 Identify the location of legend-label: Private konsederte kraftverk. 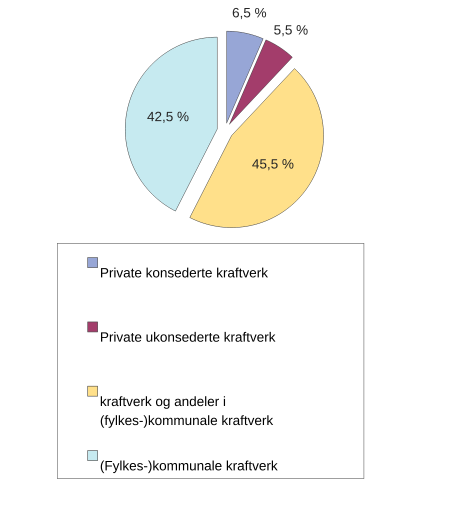
(184, 273).